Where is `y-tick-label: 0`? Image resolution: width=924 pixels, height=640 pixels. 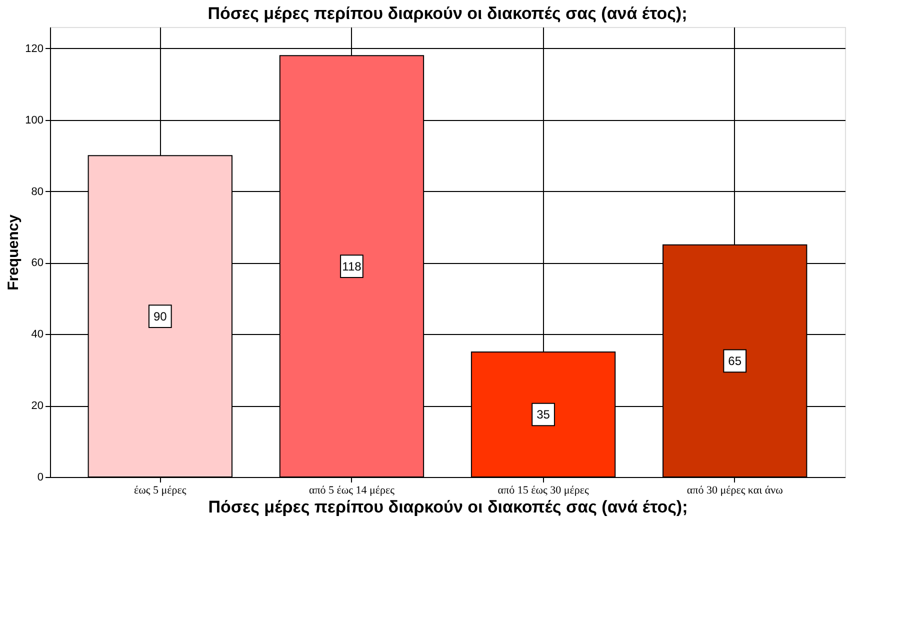
y-tick-label: 0 is located at coordinates (40, 478).